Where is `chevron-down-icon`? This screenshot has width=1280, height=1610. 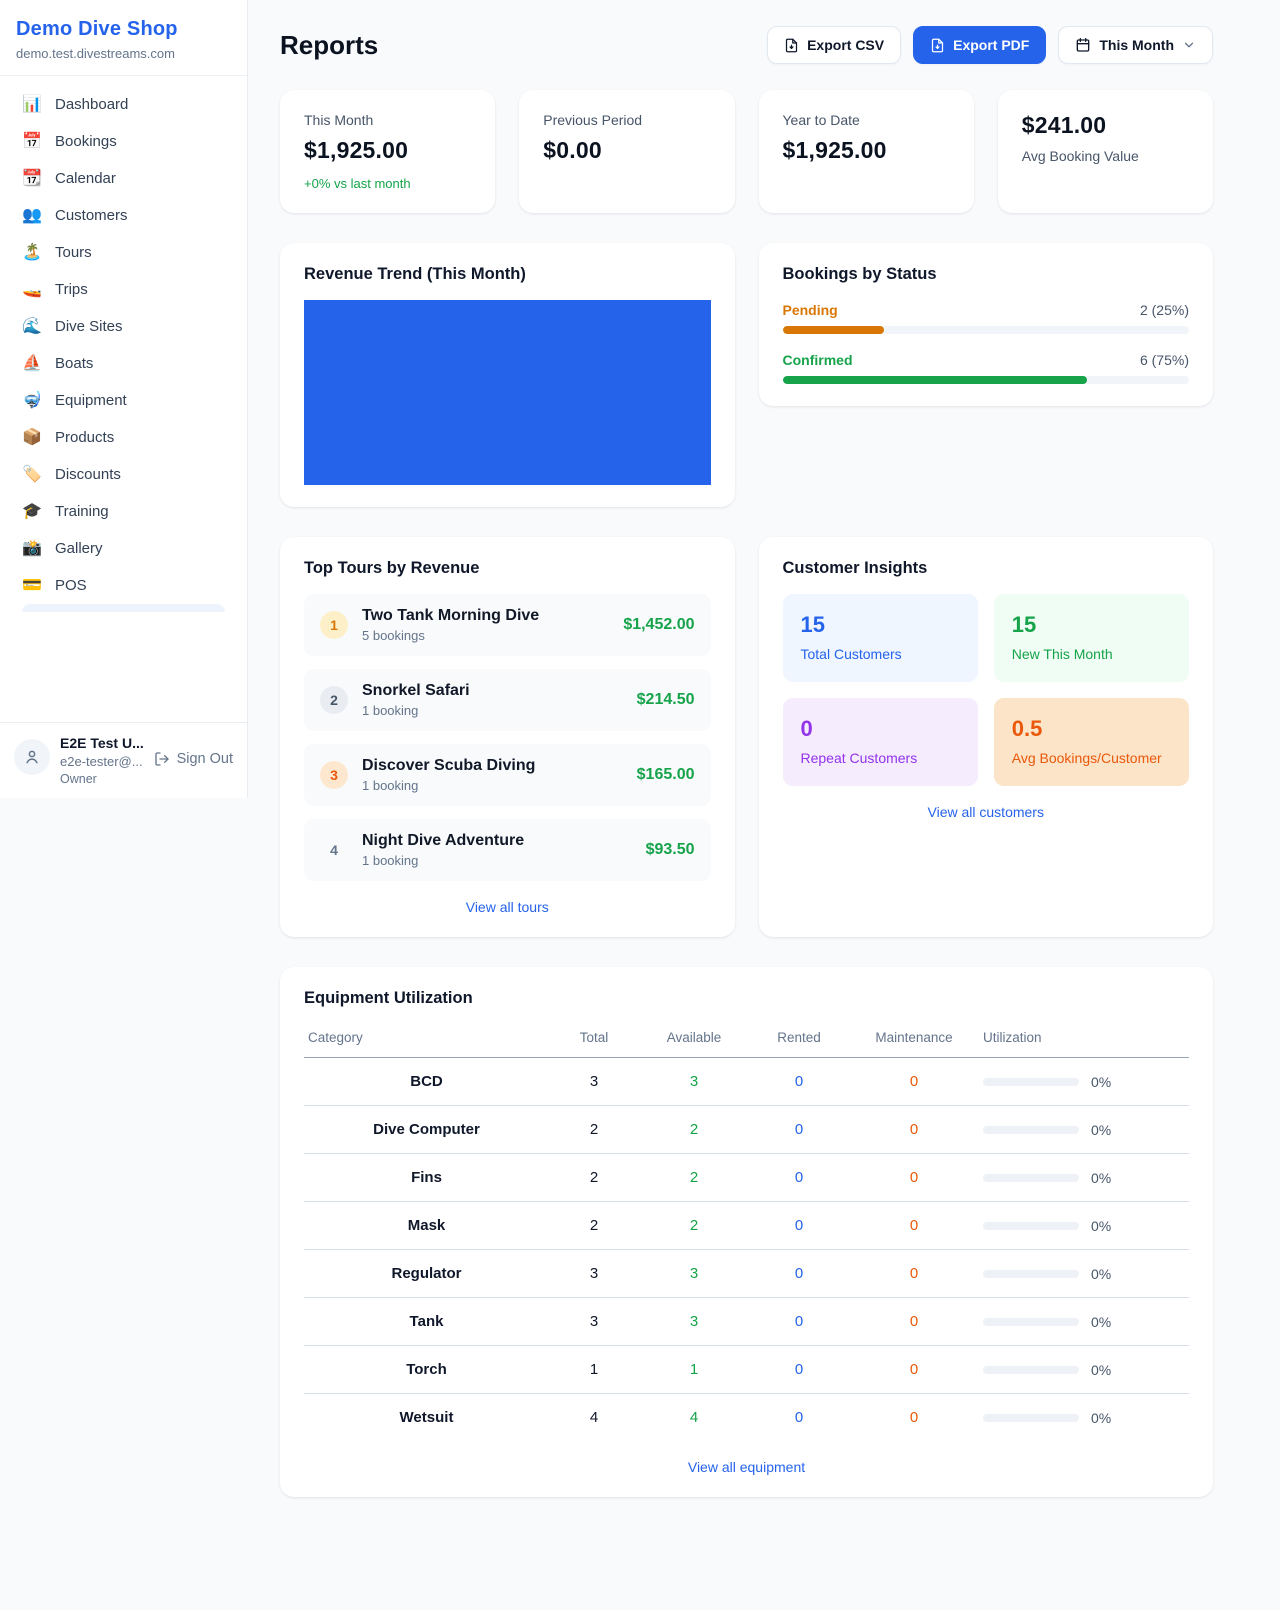
chevron-down-icon is located at coordinates (1189, 45).